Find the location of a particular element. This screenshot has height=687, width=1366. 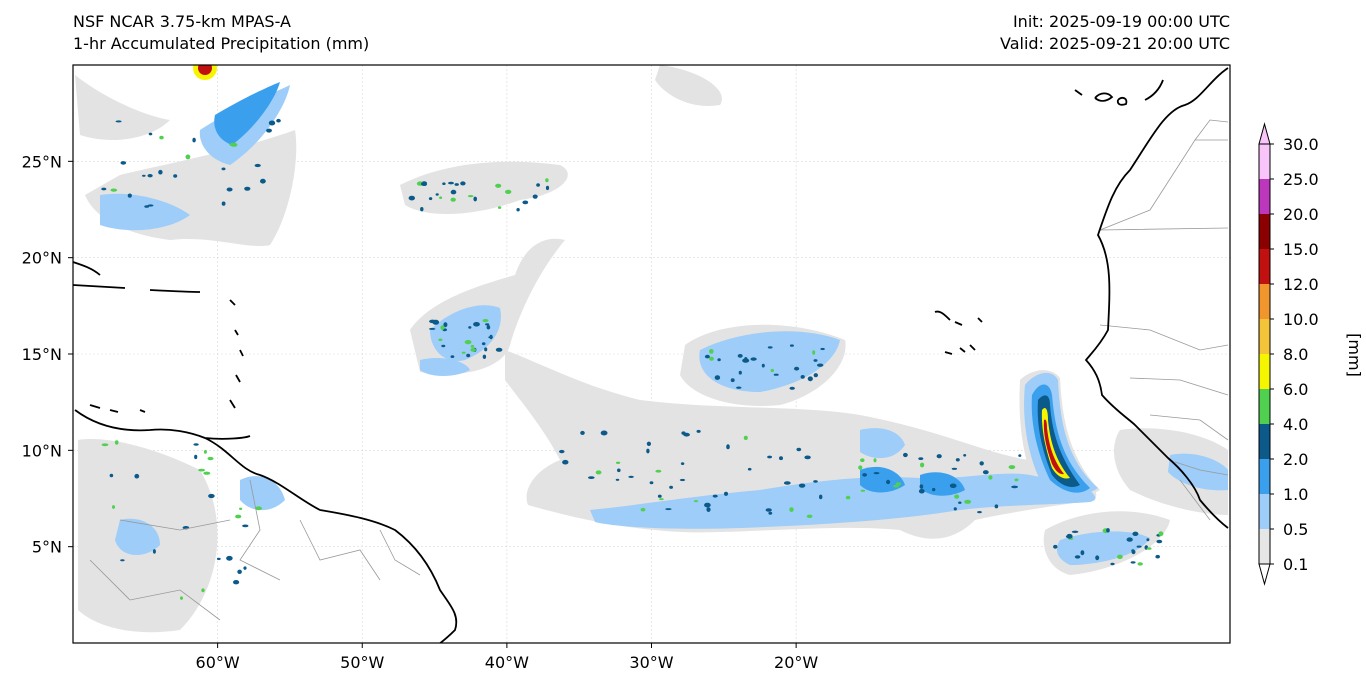

colorbar-tick-label: 0.5 is located at coordinates (1295, 529).